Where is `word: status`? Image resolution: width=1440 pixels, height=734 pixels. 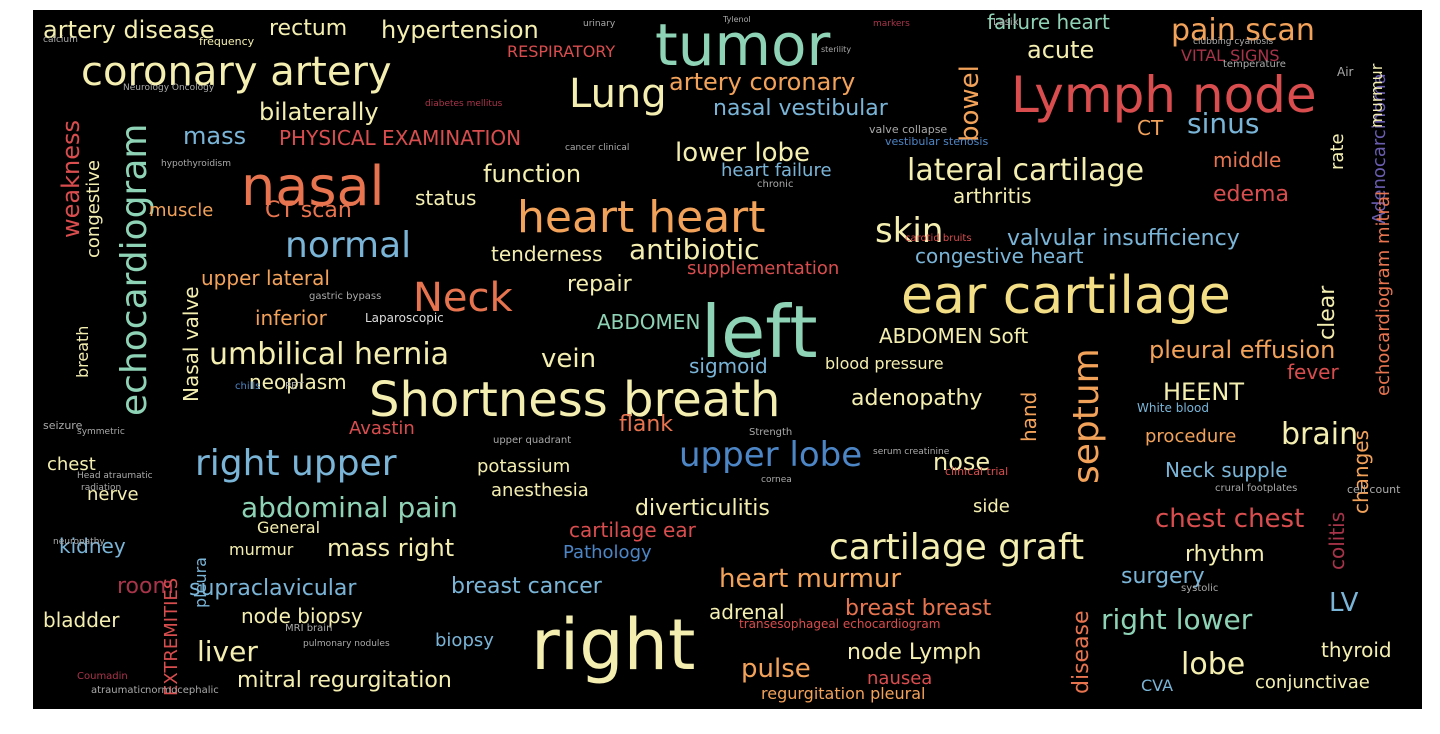 word: status is located at coordinates (446, 198).